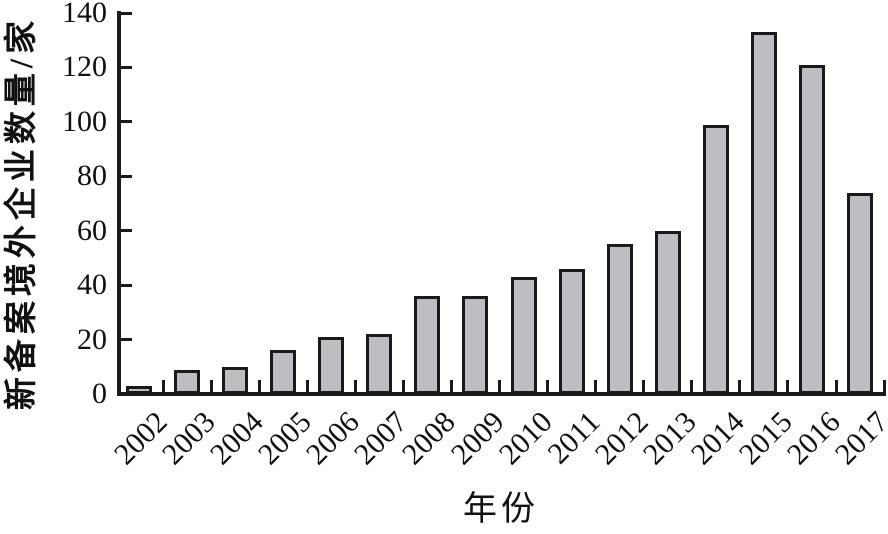 Image resolution: width=888 pixels, height=534 pixels. Describe the element at coordinates (92, 339) in the screenshot. I see `y-tick-label: 20` at that location.